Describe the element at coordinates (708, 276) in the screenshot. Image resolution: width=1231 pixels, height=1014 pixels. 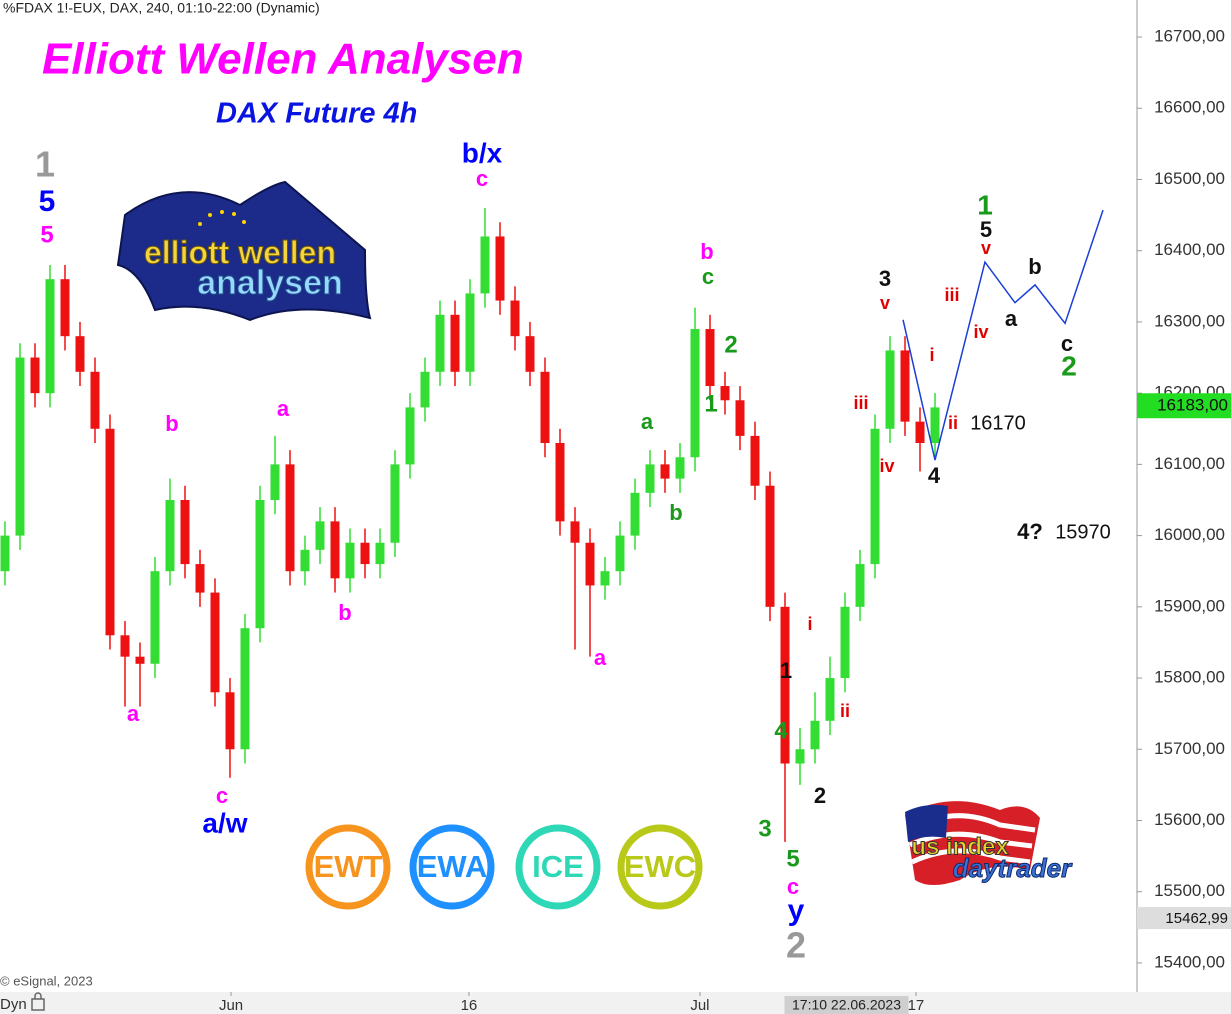
I see `wave-label: c` at that location.